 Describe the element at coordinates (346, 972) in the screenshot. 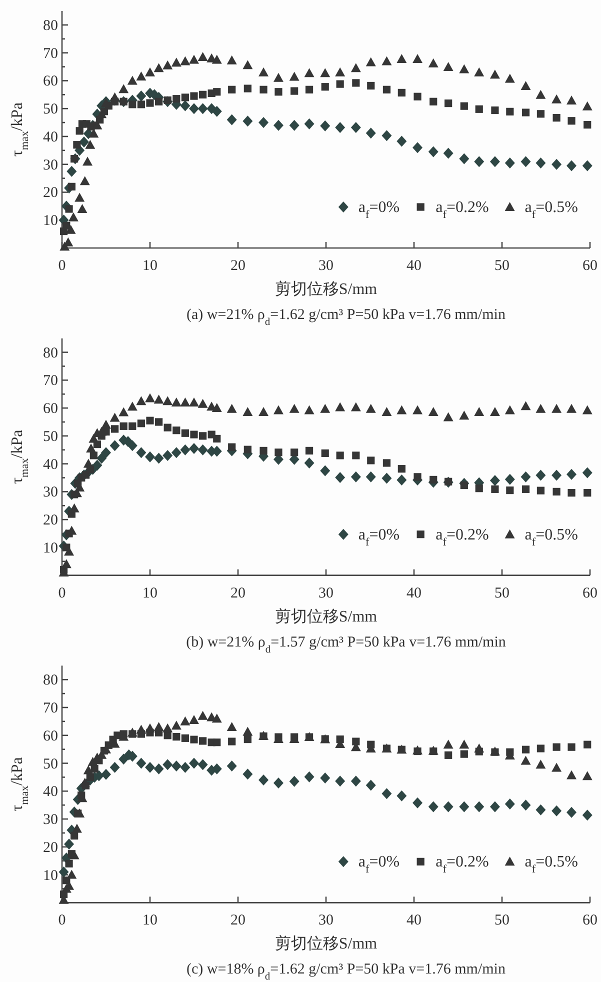

I see `text: (c) w=18% ρ$_{d}$=1.62 g/cm³ P=50 kPa v=1.76 mm/min` at that location.